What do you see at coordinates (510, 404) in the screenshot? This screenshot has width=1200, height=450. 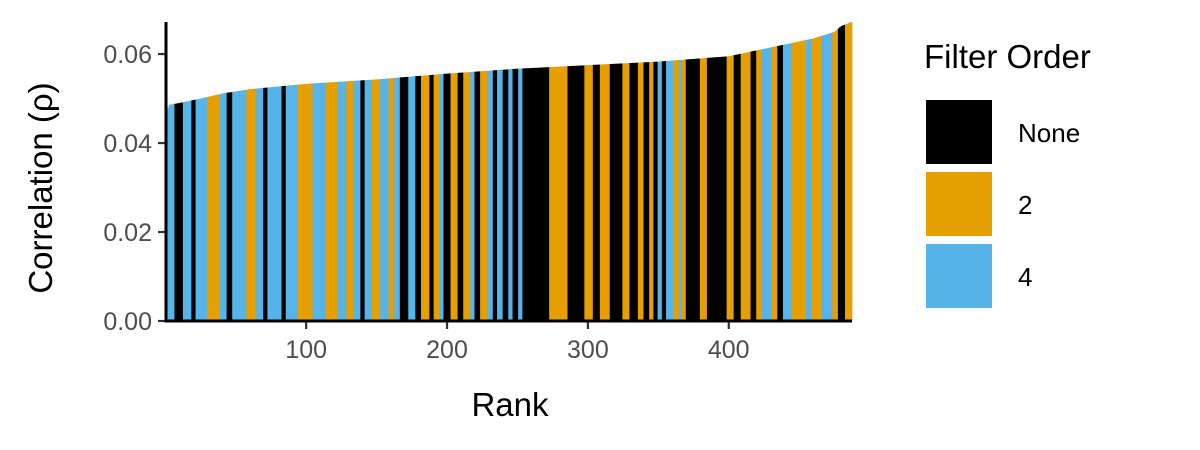 I see `x-axis-title: Rank` at bounding box center [510, 404].